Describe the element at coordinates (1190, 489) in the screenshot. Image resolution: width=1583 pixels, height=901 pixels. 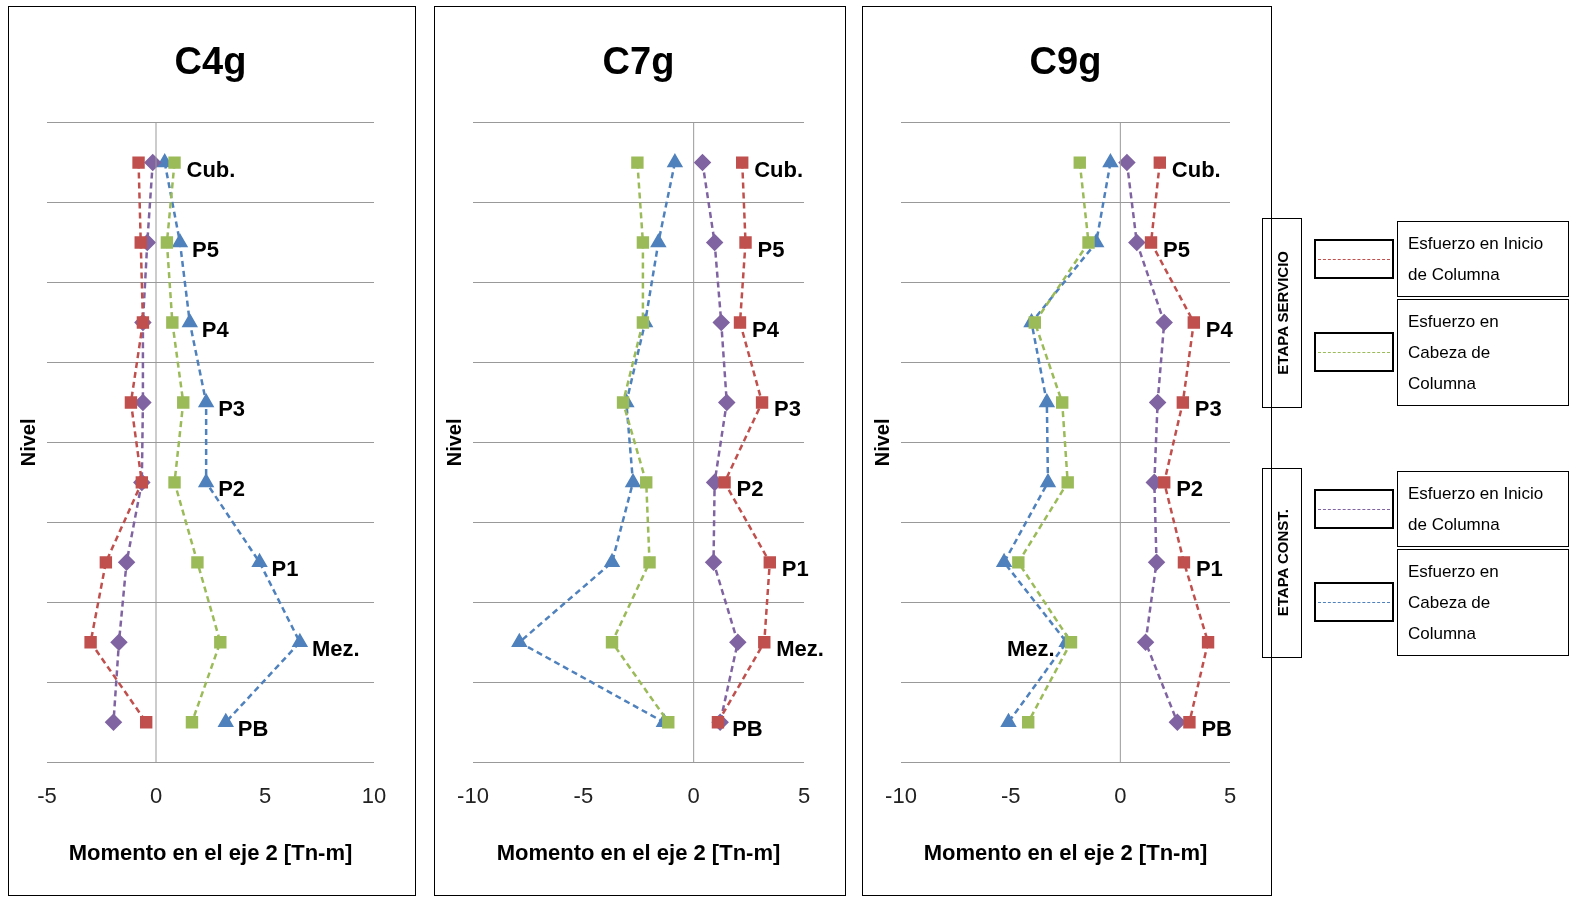
I see `category-label: P2` at that location.